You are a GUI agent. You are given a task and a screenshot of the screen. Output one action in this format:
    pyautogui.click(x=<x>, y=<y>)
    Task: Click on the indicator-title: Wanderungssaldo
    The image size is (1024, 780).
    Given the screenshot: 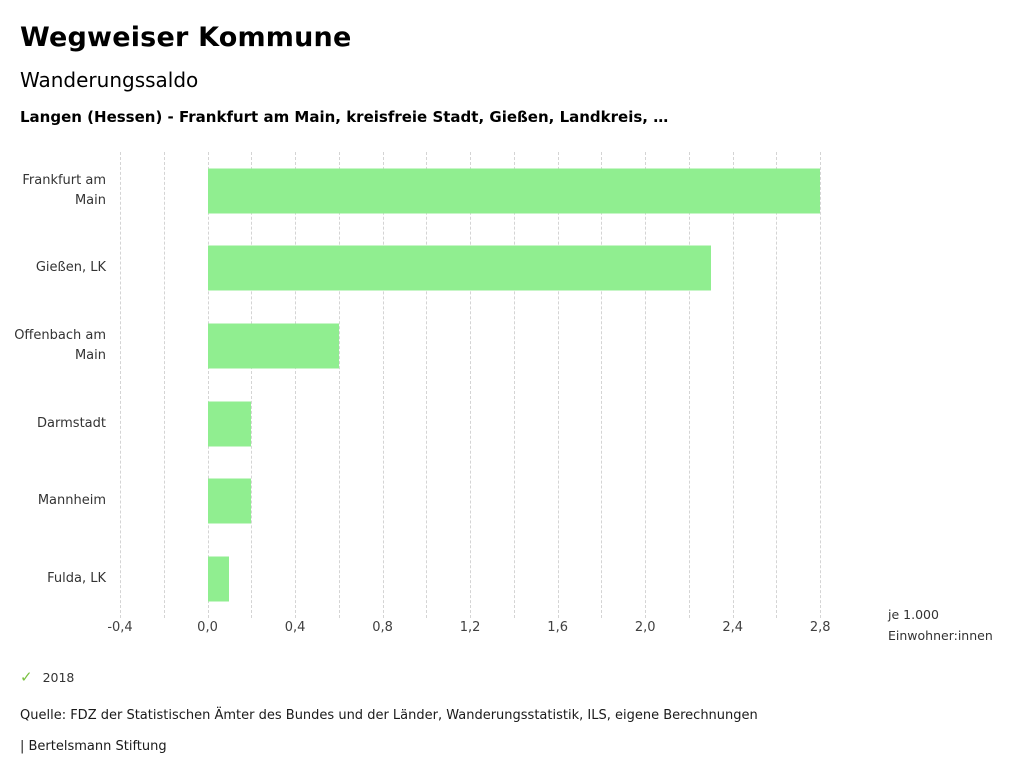 What is the action you would take?
    pyautogui.click(x=109, y=80)
    